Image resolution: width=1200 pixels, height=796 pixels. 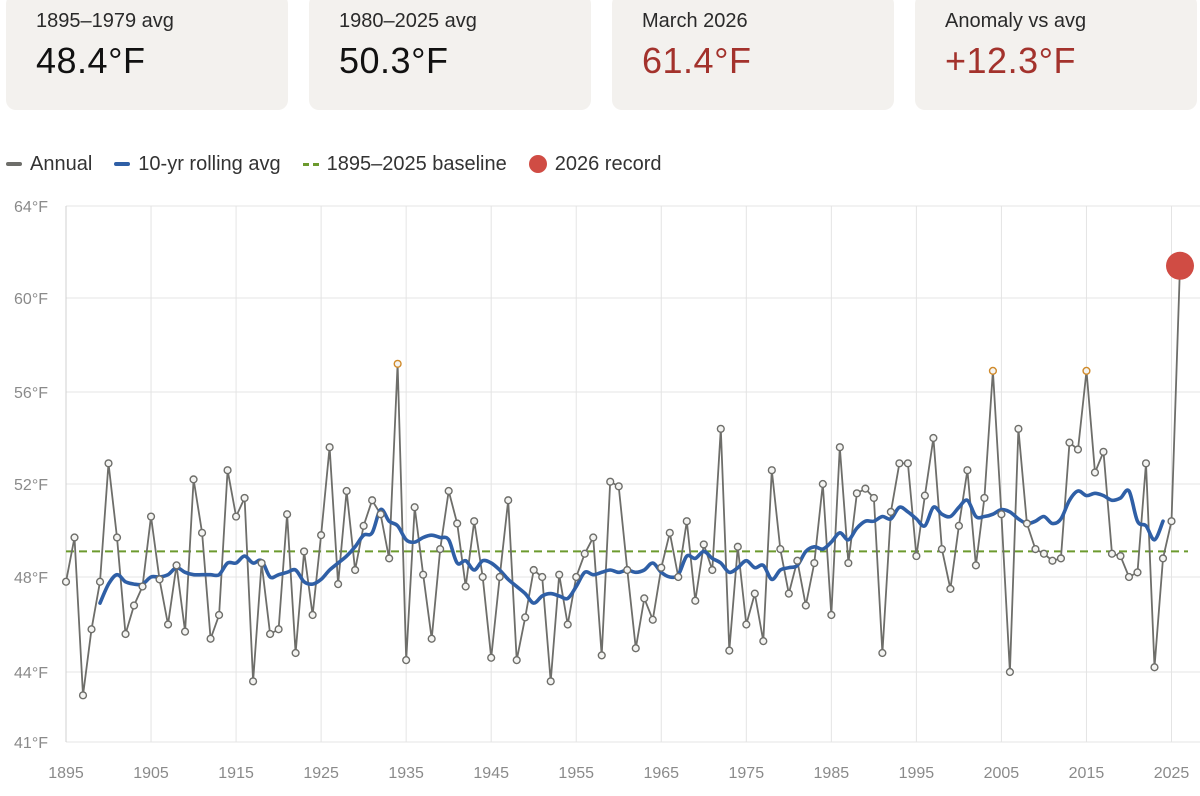 What do you see at coordinates (14, 164) in the screenshot?
I see `legend-swatch-annual` at bounding box center [14, 164].